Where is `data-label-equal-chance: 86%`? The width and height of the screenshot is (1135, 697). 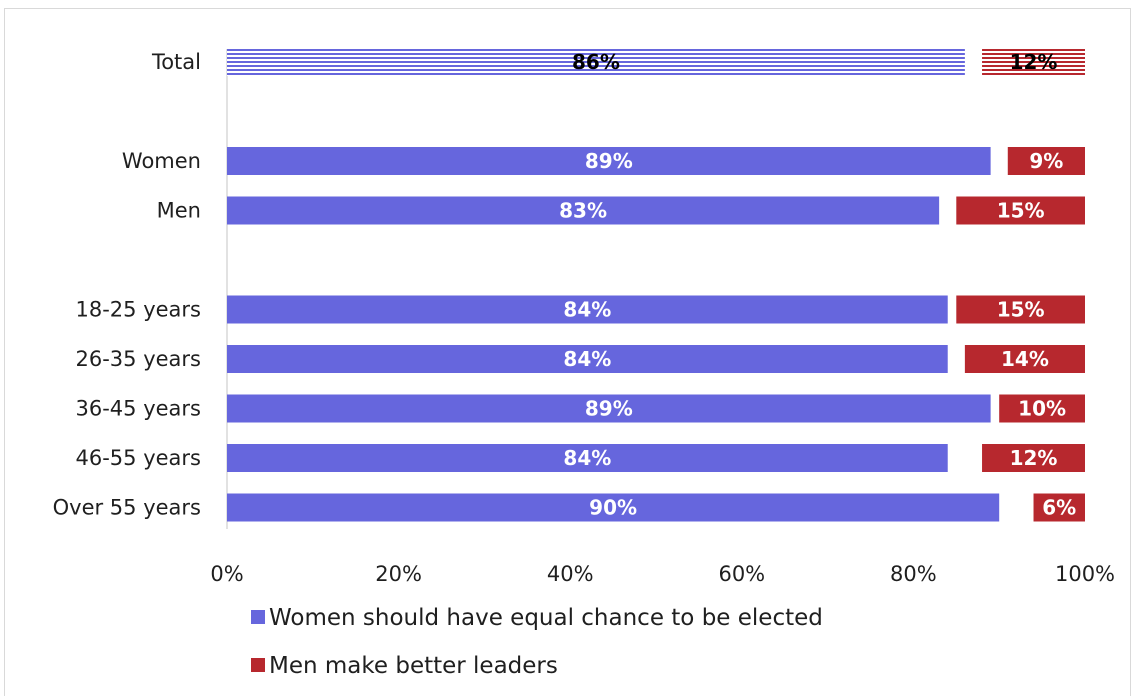 data-label-equal-chance: 86% is located at coordinates (596, 62).